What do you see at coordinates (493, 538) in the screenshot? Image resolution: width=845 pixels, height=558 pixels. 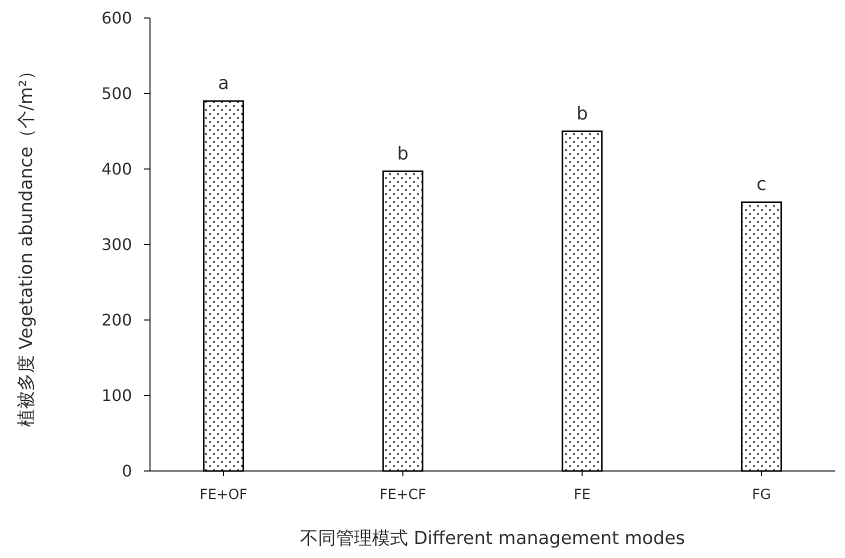 I see `x-axis-title: 不同管理模式 Different management modes` at bounding box center [493, 538].